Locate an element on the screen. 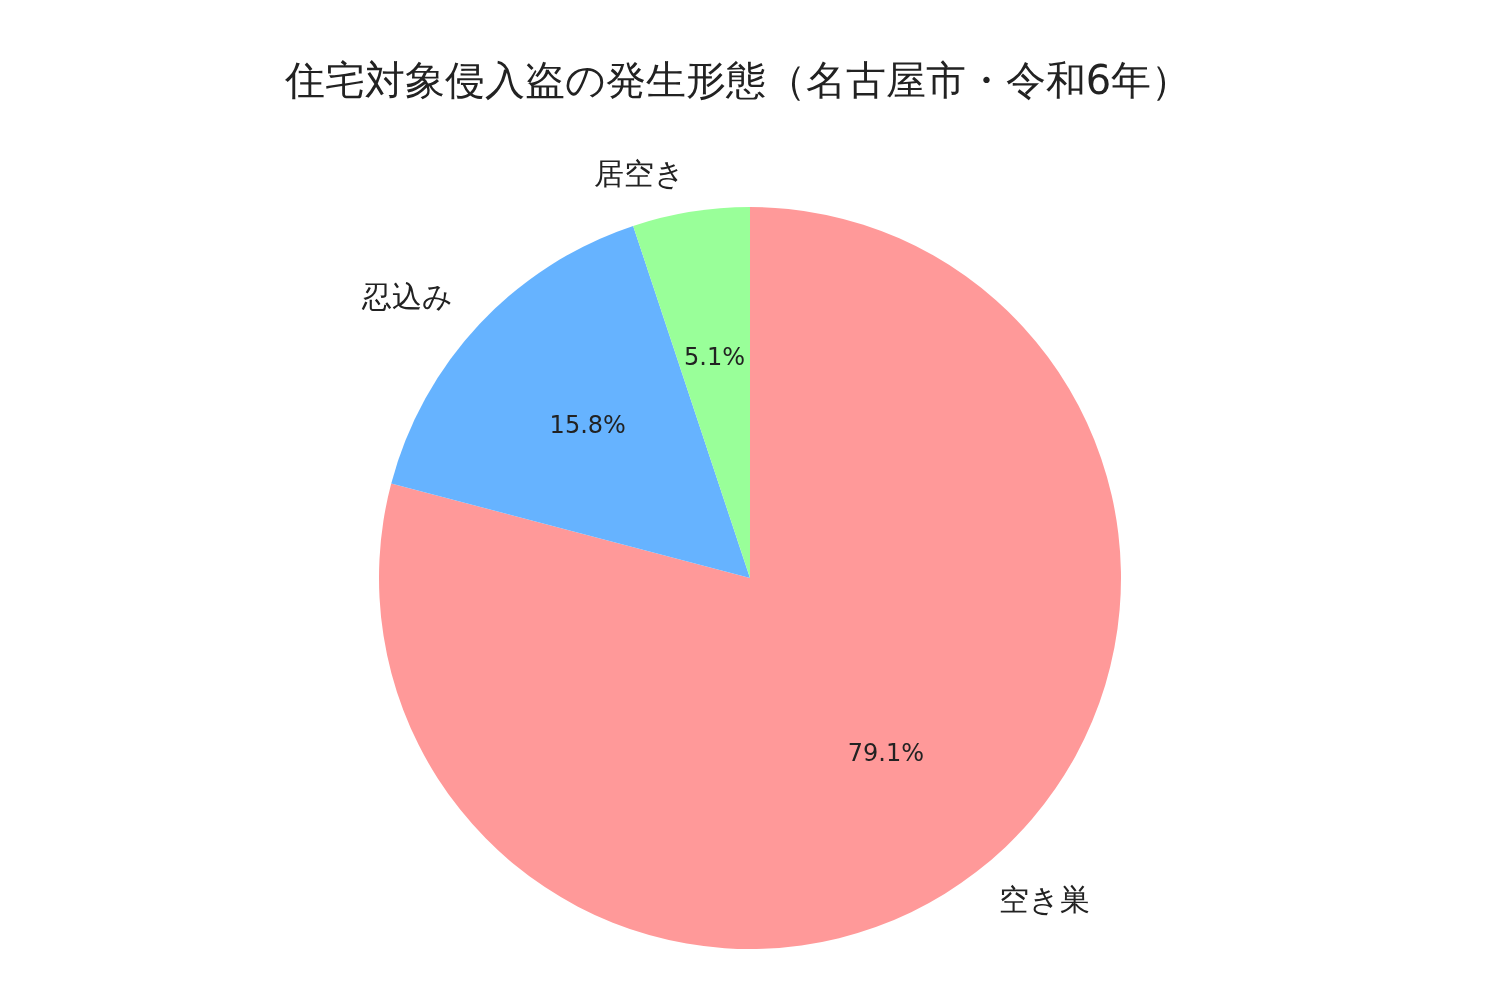 This screenshot has height=1000, width=1500. data-label: 5.1% is located at coordinates (714, 357).